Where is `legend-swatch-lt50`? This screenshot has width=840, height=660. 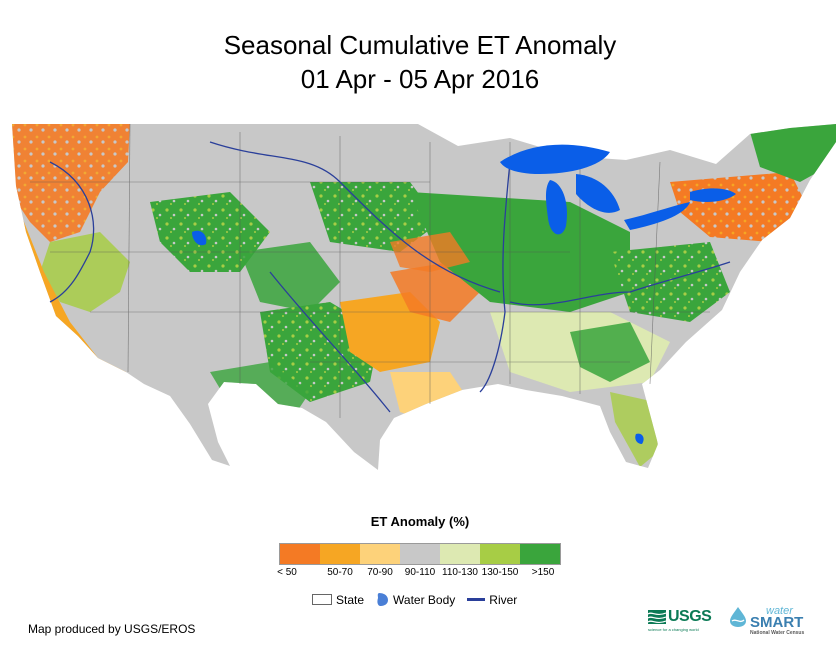 legend-swatch-lt50 is located at coordinates (300, 554).